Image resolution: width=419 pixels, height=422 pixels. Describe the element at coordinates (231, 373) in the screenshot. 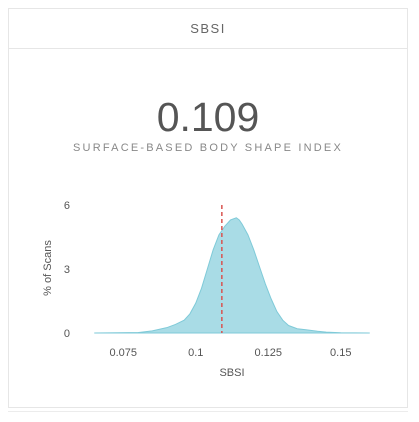

I see `x-axis-label: SBSI` at that location.